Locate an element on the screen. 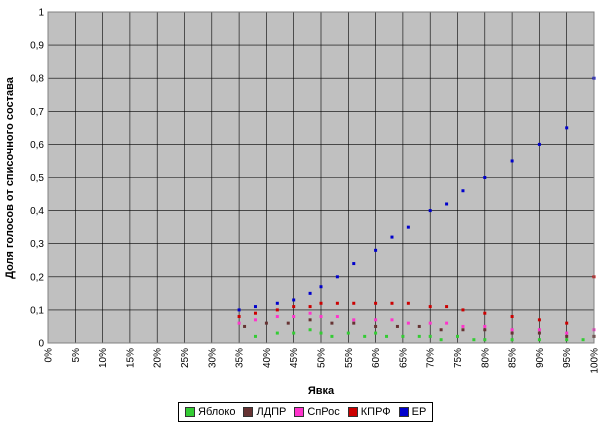 The height and width of the screenshot is (434, 600). x-tick-label: 95% is located at coordinates (567, 358).